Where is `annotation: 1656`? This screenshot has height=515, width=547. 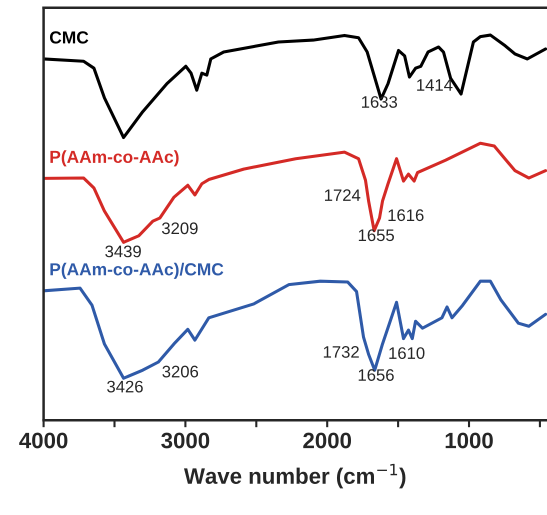
annotation: 1656 is located at coordinates (376, 375).